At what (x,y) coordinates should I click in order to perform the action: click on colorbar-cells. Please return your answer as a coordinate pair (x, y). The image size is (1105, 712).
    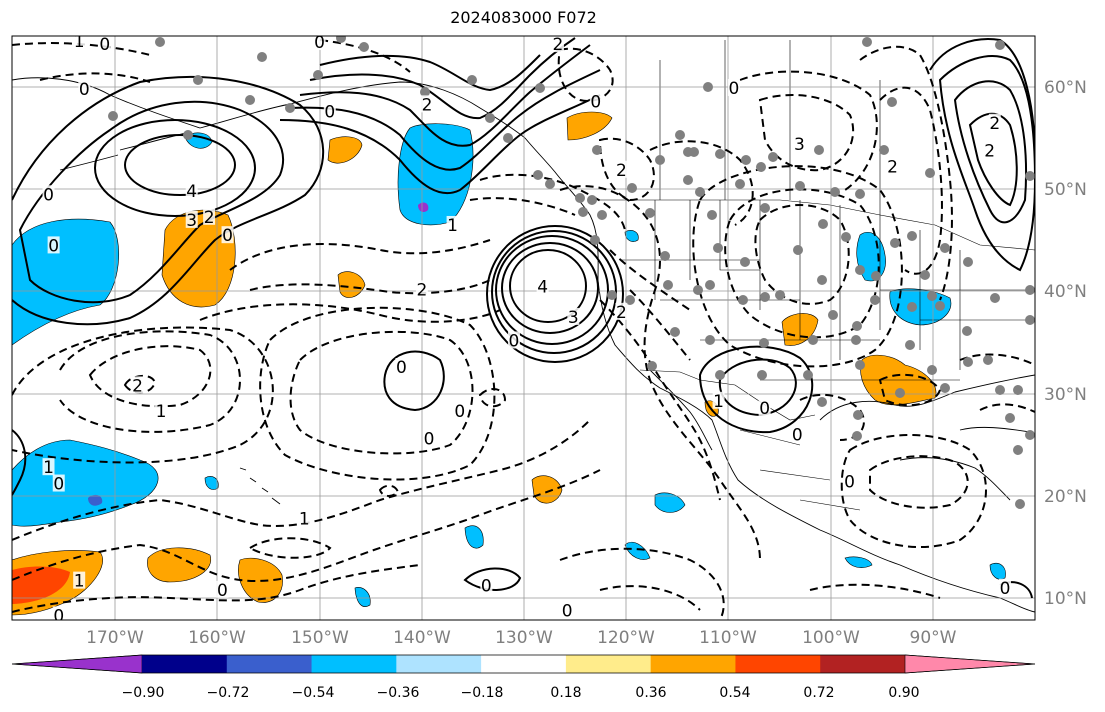
    Looking at the image, I should click on (523, 664).